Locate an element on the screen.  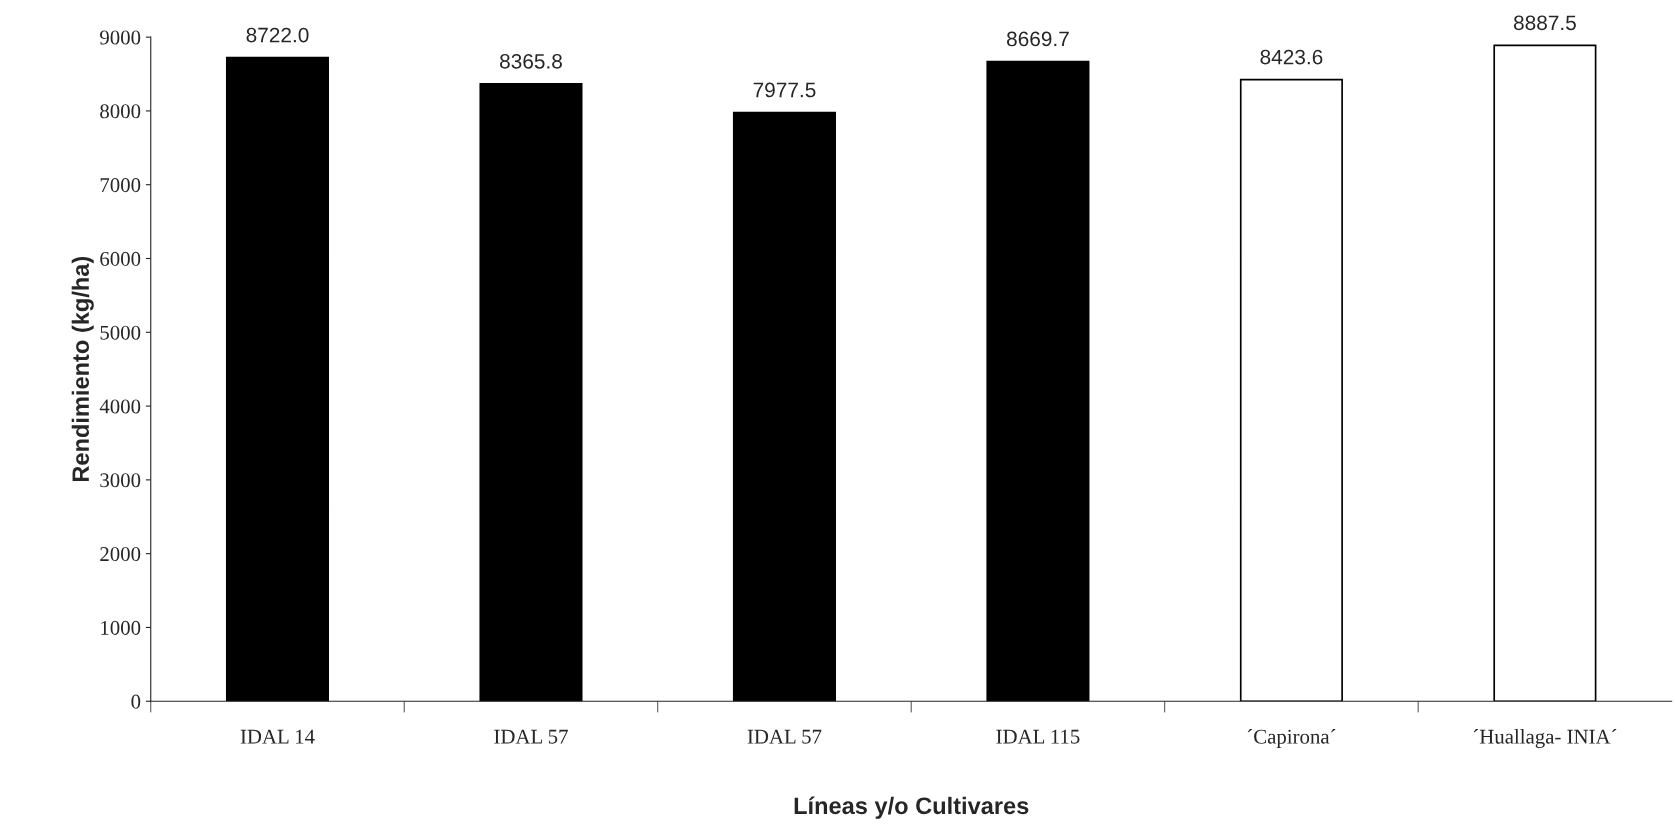
data-label: 8669.7 is located at coordinates (1037, 39).